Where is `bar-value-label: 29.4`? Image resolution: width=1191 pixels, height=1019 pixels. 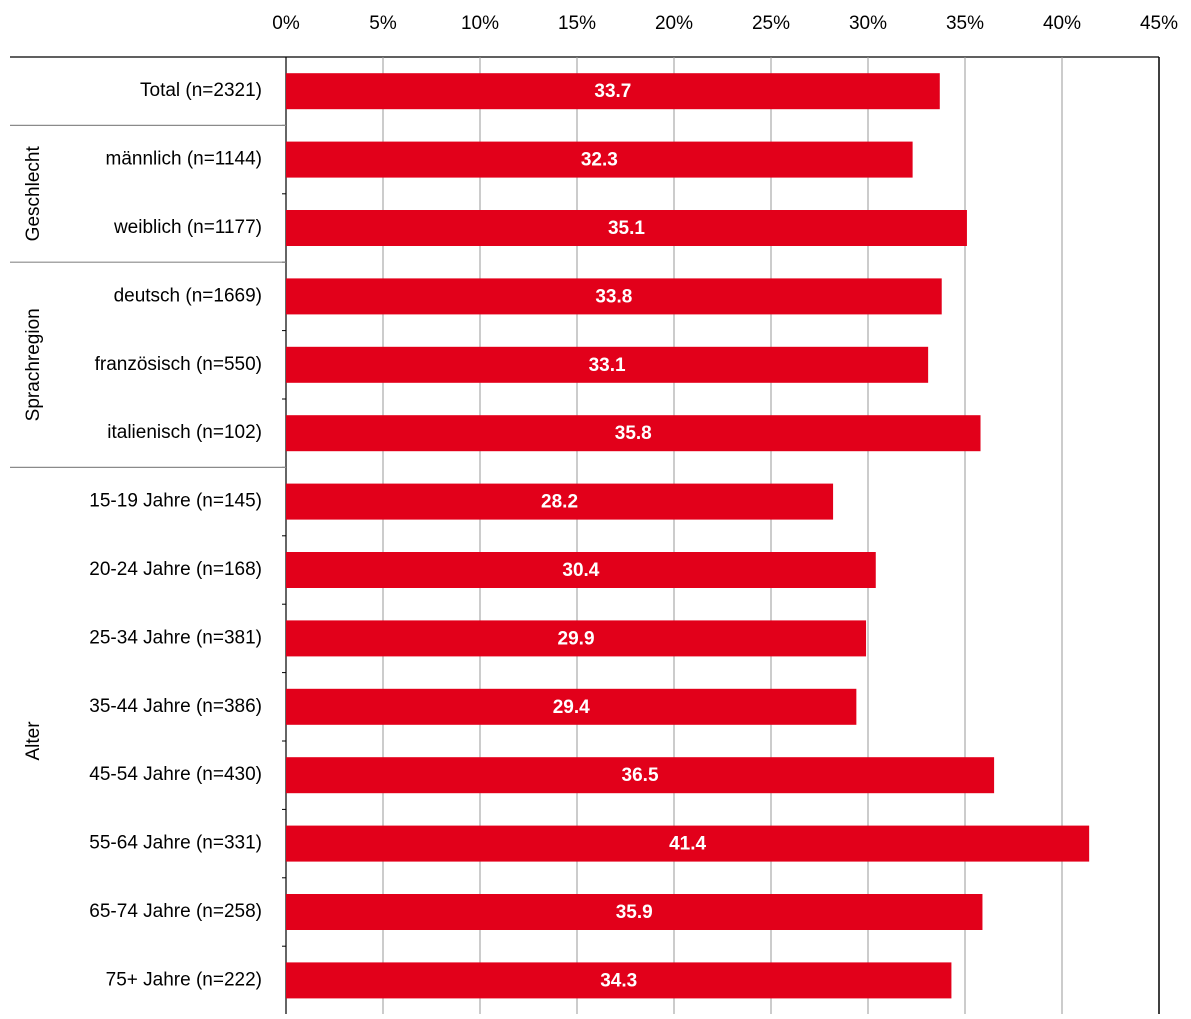
bar-value-label: 29.4 is located at coordinates (571, 707).